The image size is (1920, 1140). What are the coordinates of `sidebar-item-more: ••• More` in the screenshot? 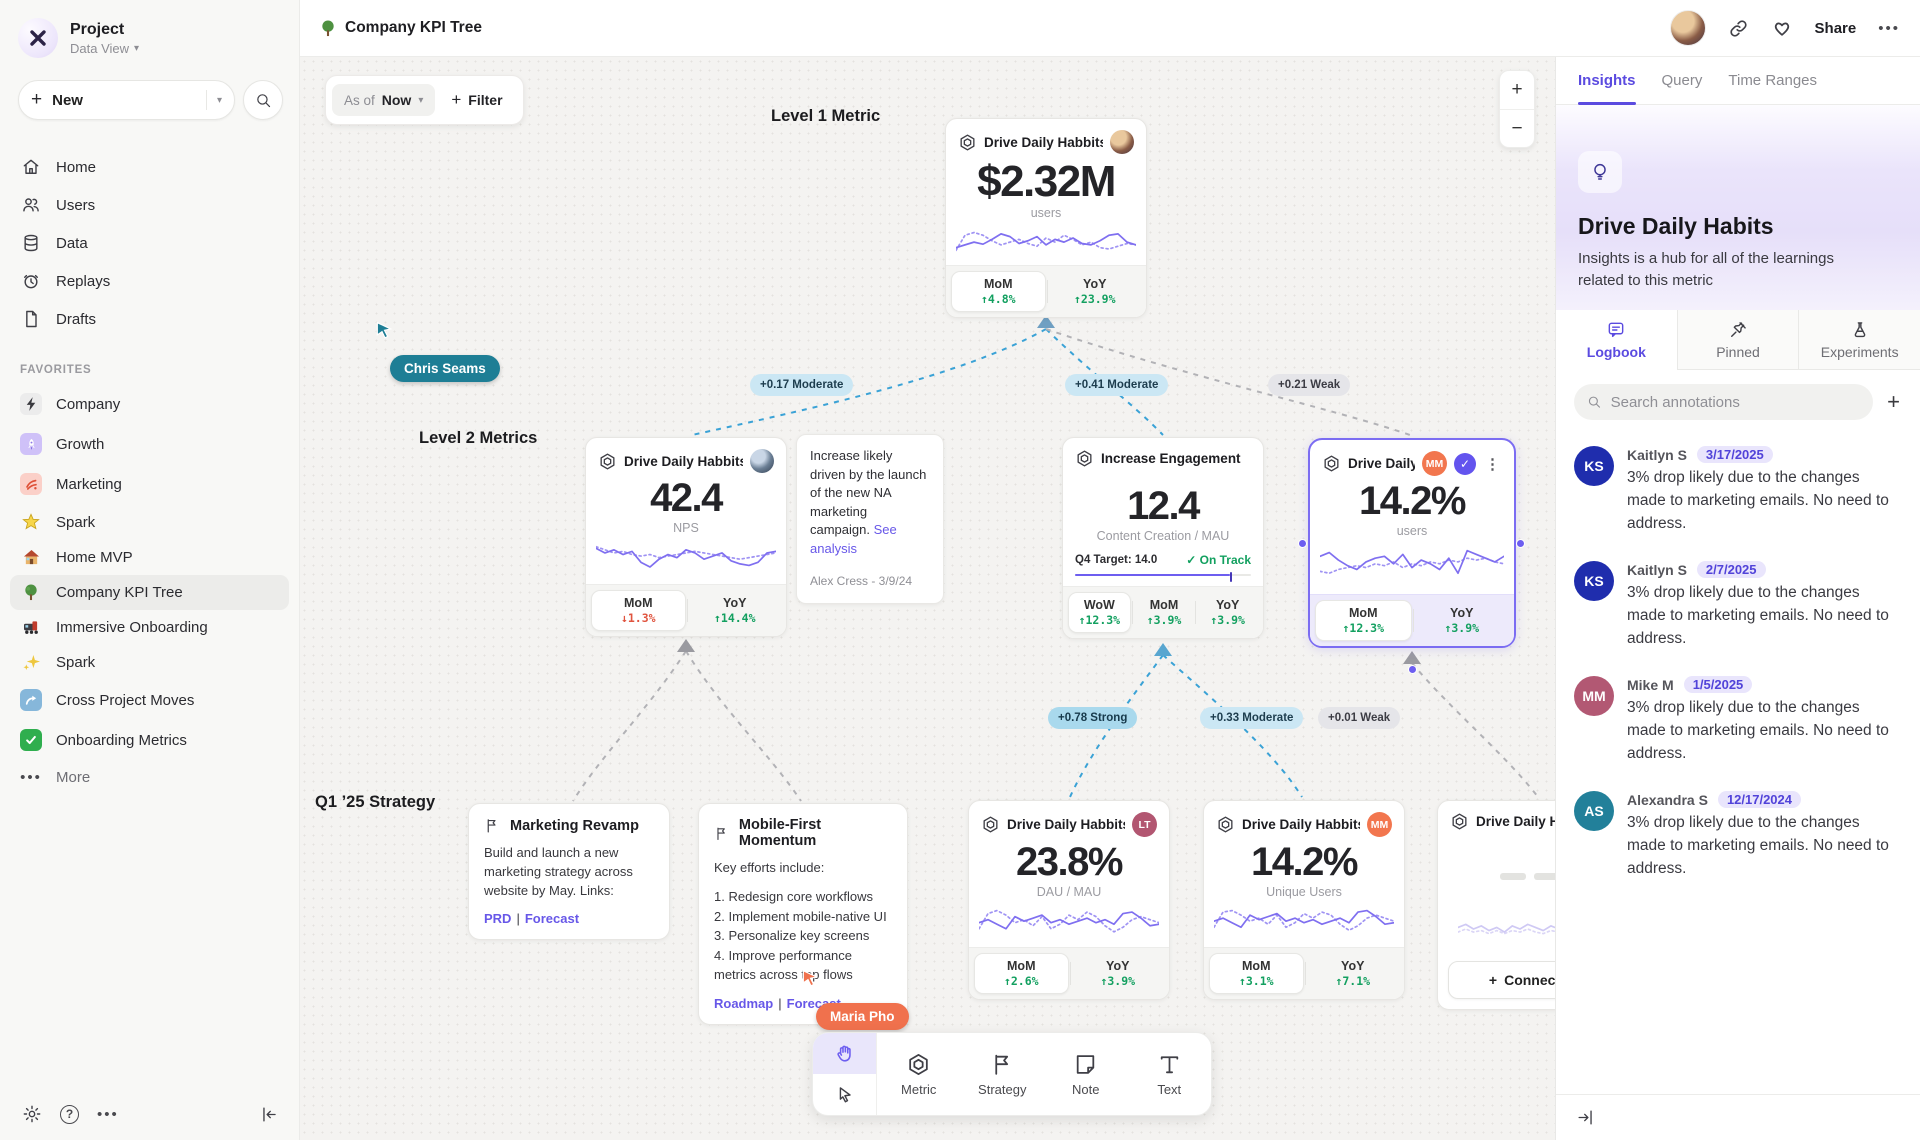 It's located at (149, 777).